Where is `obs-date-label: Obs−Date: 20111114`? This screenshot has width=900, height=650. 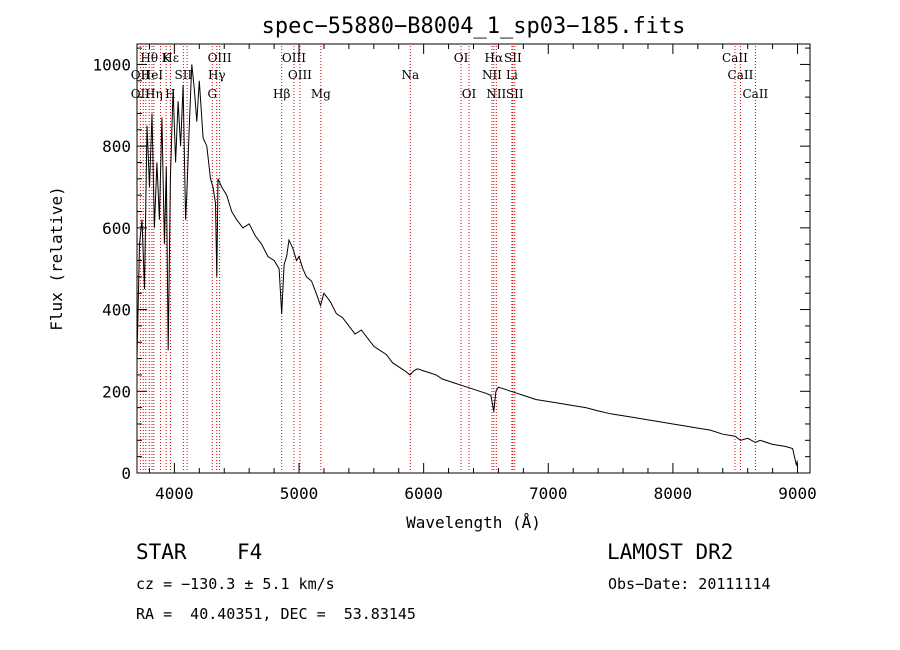
obs-date-label: Obs−Date: 20111114 is located at coordinates (689, 584).